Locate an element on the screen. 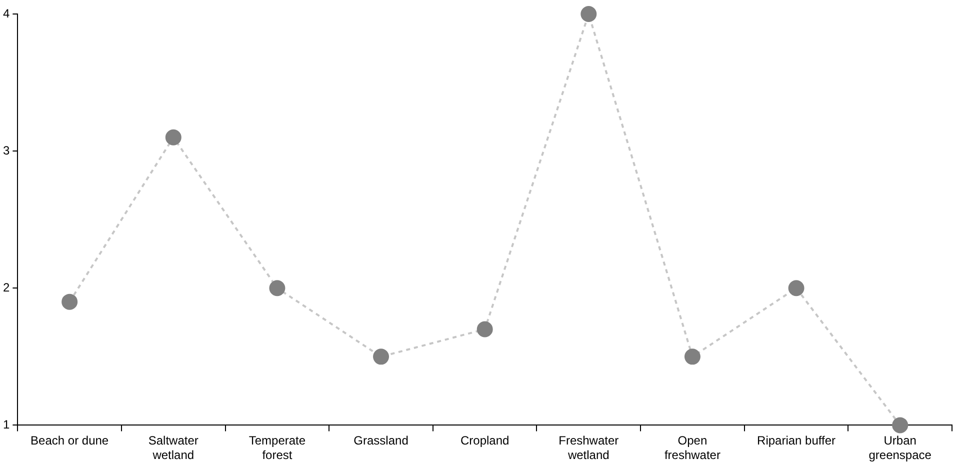 This screenshot has width=970, height=470. x-tick-label: Beach or dune is located at coordinates (69, 441).